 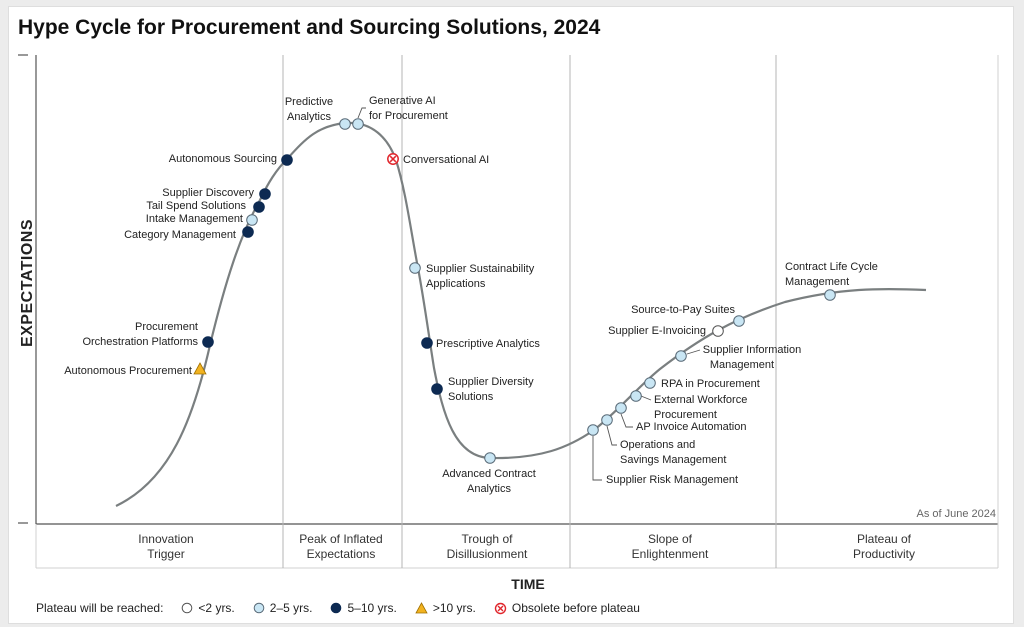 I want to click on legend-marker-2to5, so click(x=259, y=608).